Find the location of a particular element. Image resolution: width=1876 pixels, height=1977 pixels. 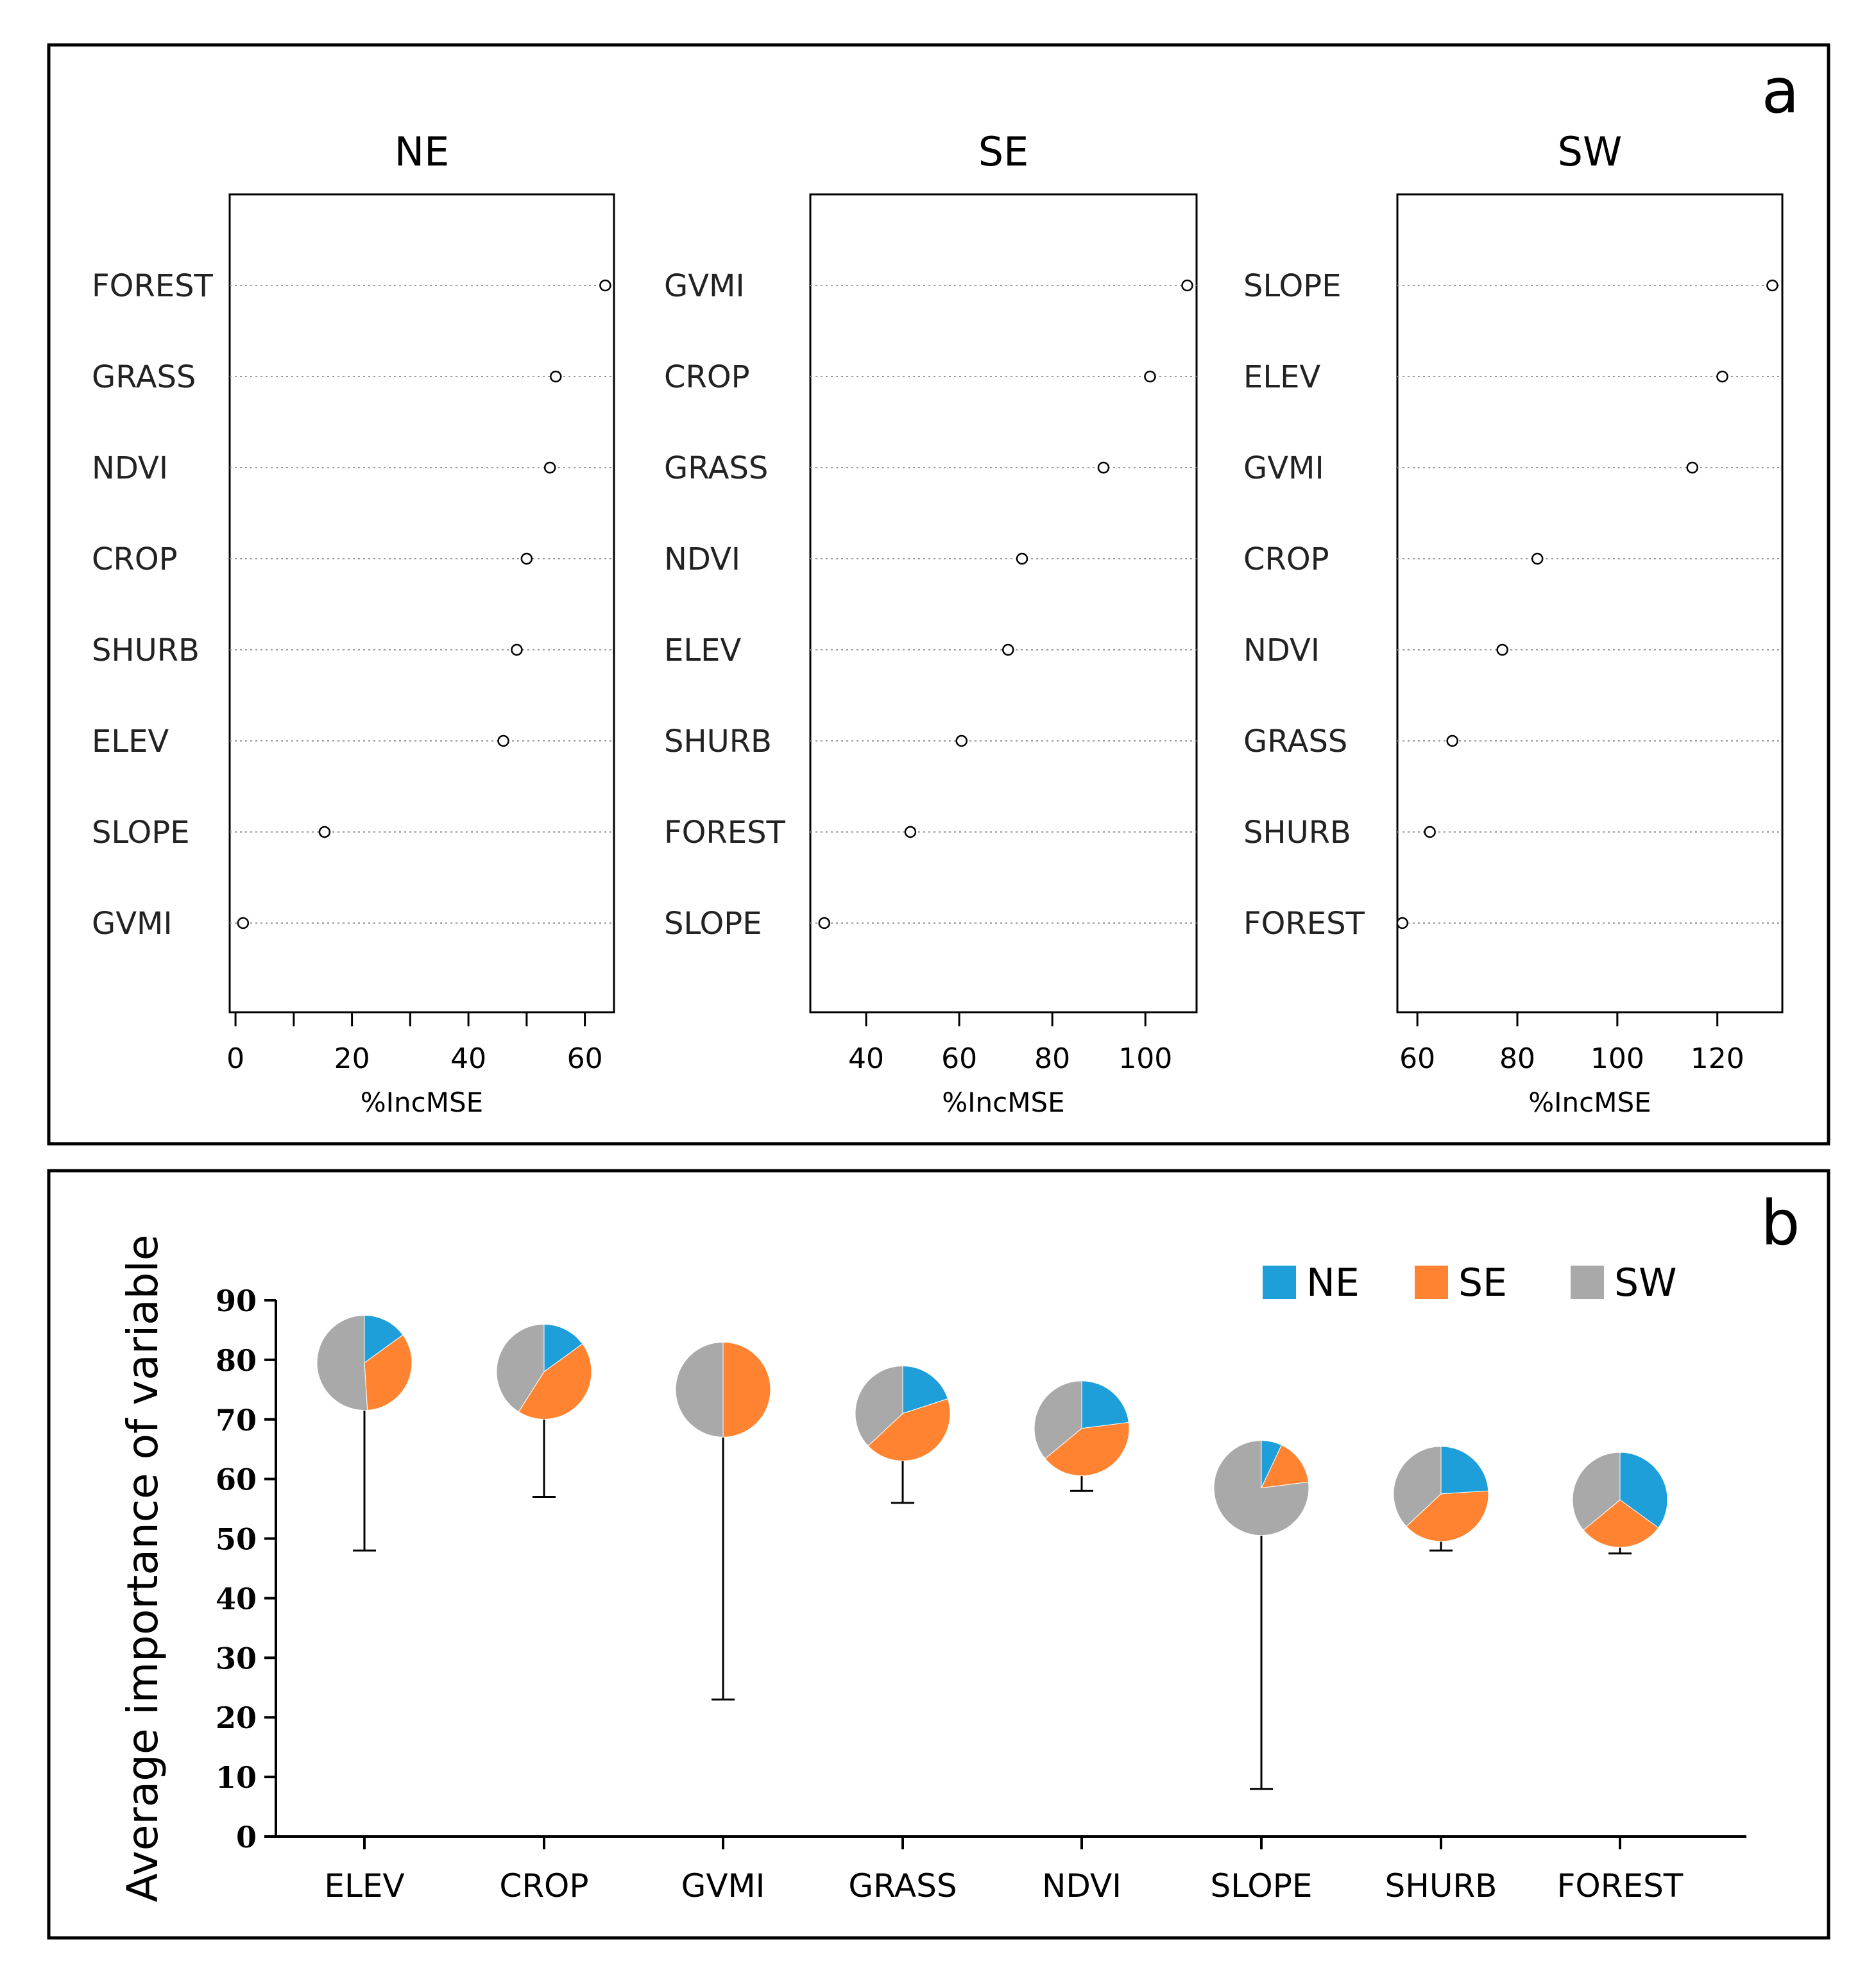

pie-slope is located at coordinates (1261, 1615).